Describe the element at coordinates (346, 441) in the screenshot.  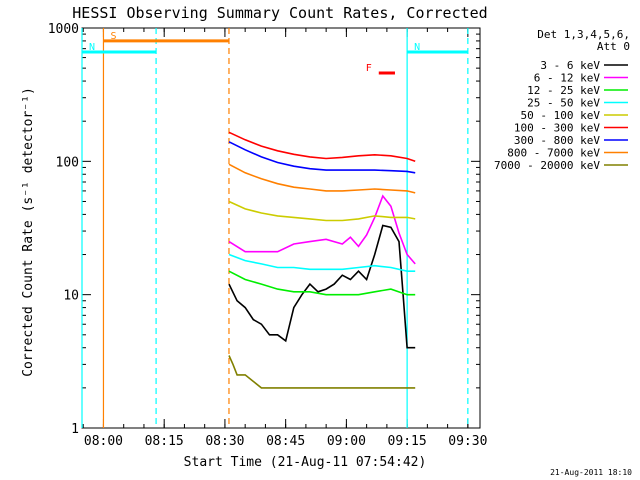
I see `x-tick-label: 09:00` at that location.